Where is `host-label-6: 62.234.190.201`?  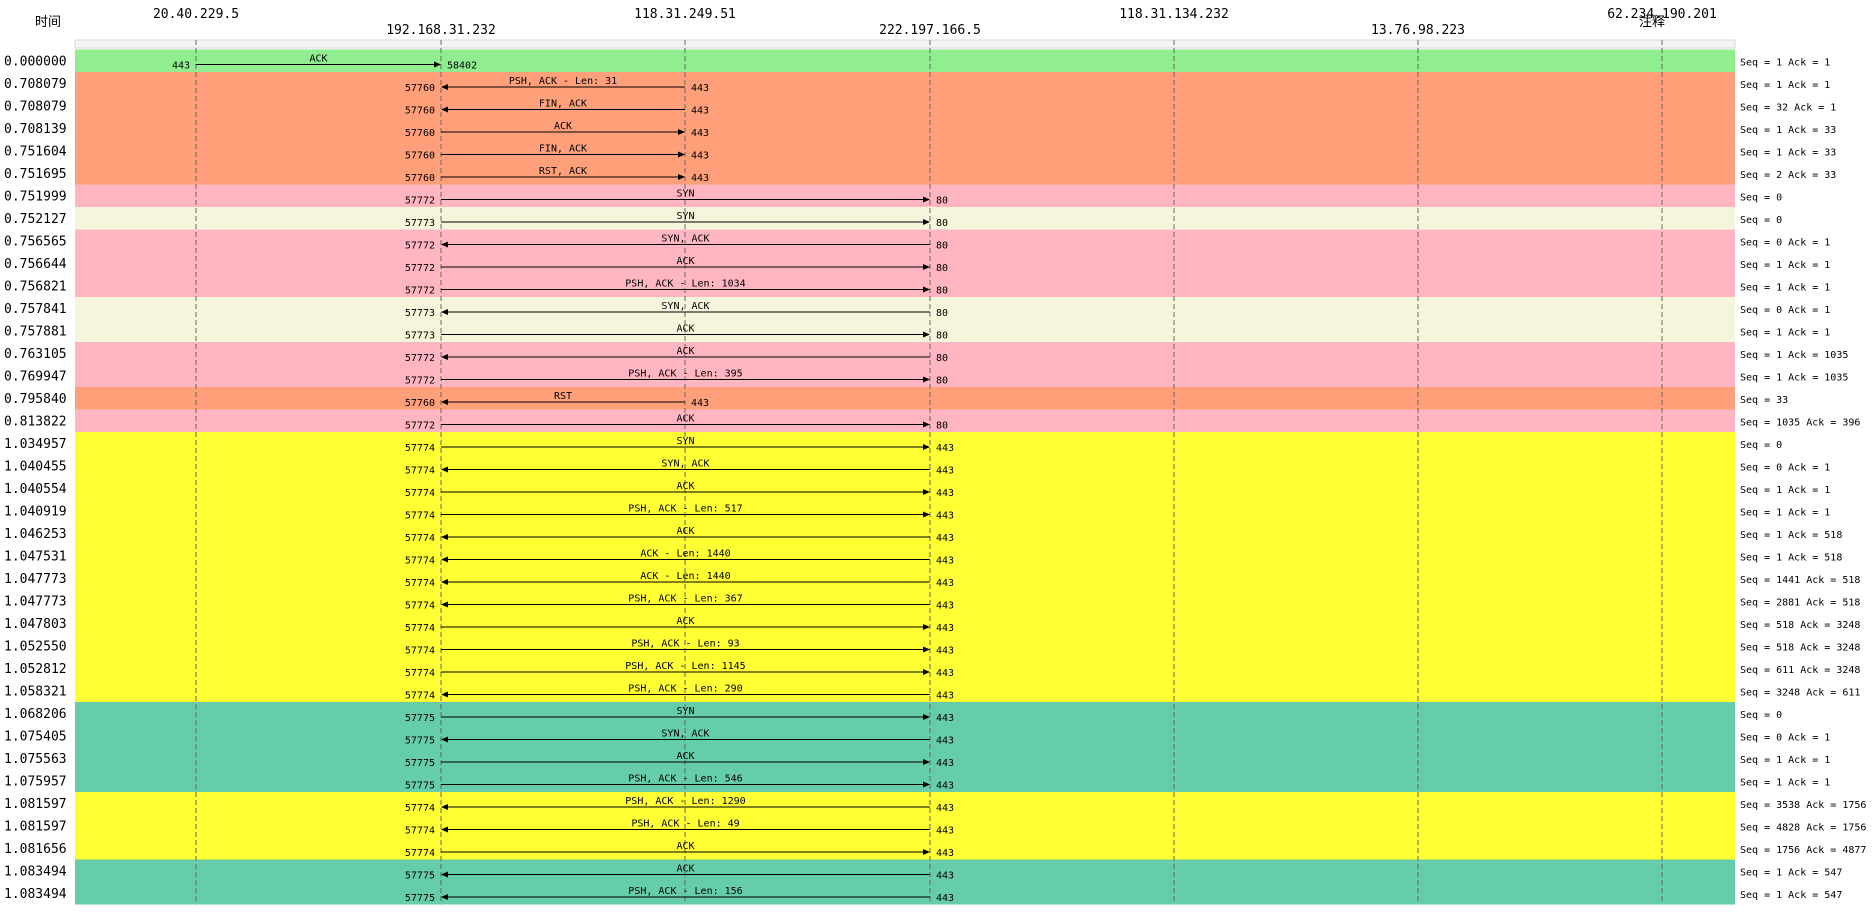 host-label-6: 62.234.190.201 is located at coordinates (1662, 14).